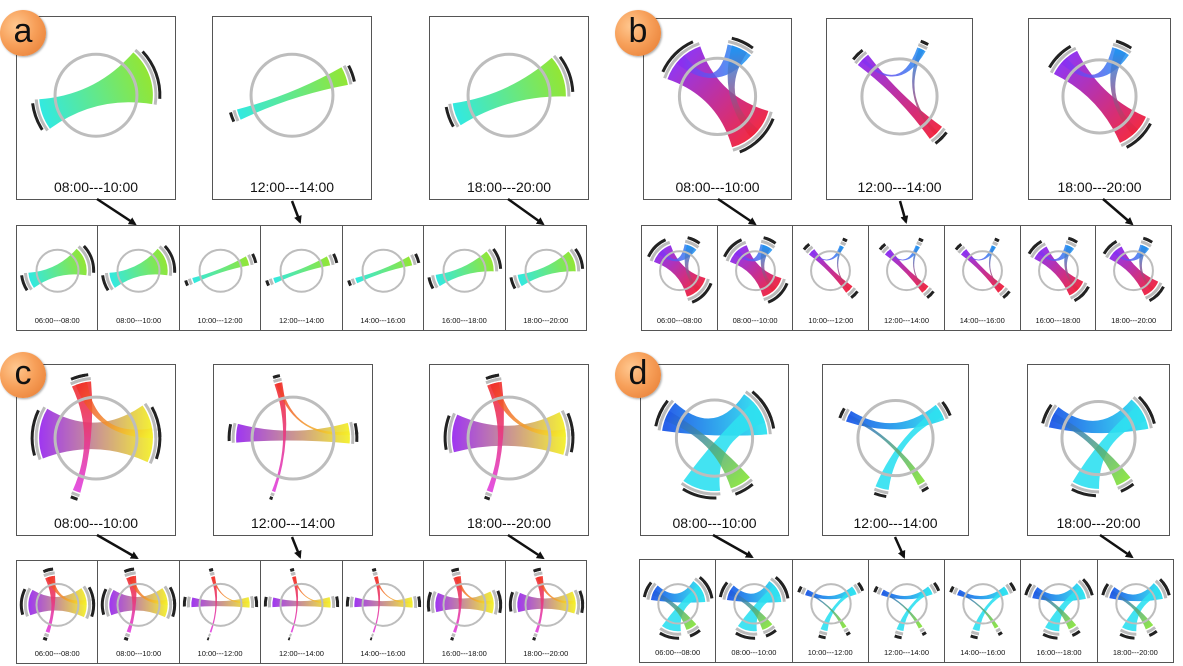 The width and height of the screenshot is (1183, 666). I want to click on strip-time-label: 08:00---10:00, so click(754, 652).